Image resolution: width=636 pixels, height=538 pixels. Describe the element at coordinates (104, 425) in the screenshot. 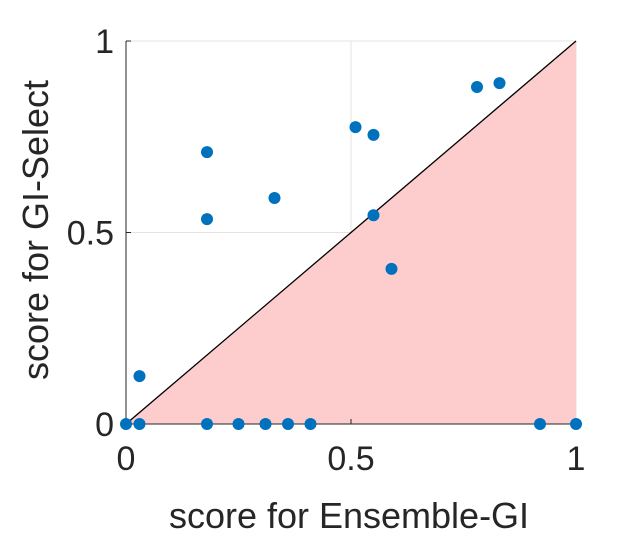

I see `y-tick-label: 0` at that location.